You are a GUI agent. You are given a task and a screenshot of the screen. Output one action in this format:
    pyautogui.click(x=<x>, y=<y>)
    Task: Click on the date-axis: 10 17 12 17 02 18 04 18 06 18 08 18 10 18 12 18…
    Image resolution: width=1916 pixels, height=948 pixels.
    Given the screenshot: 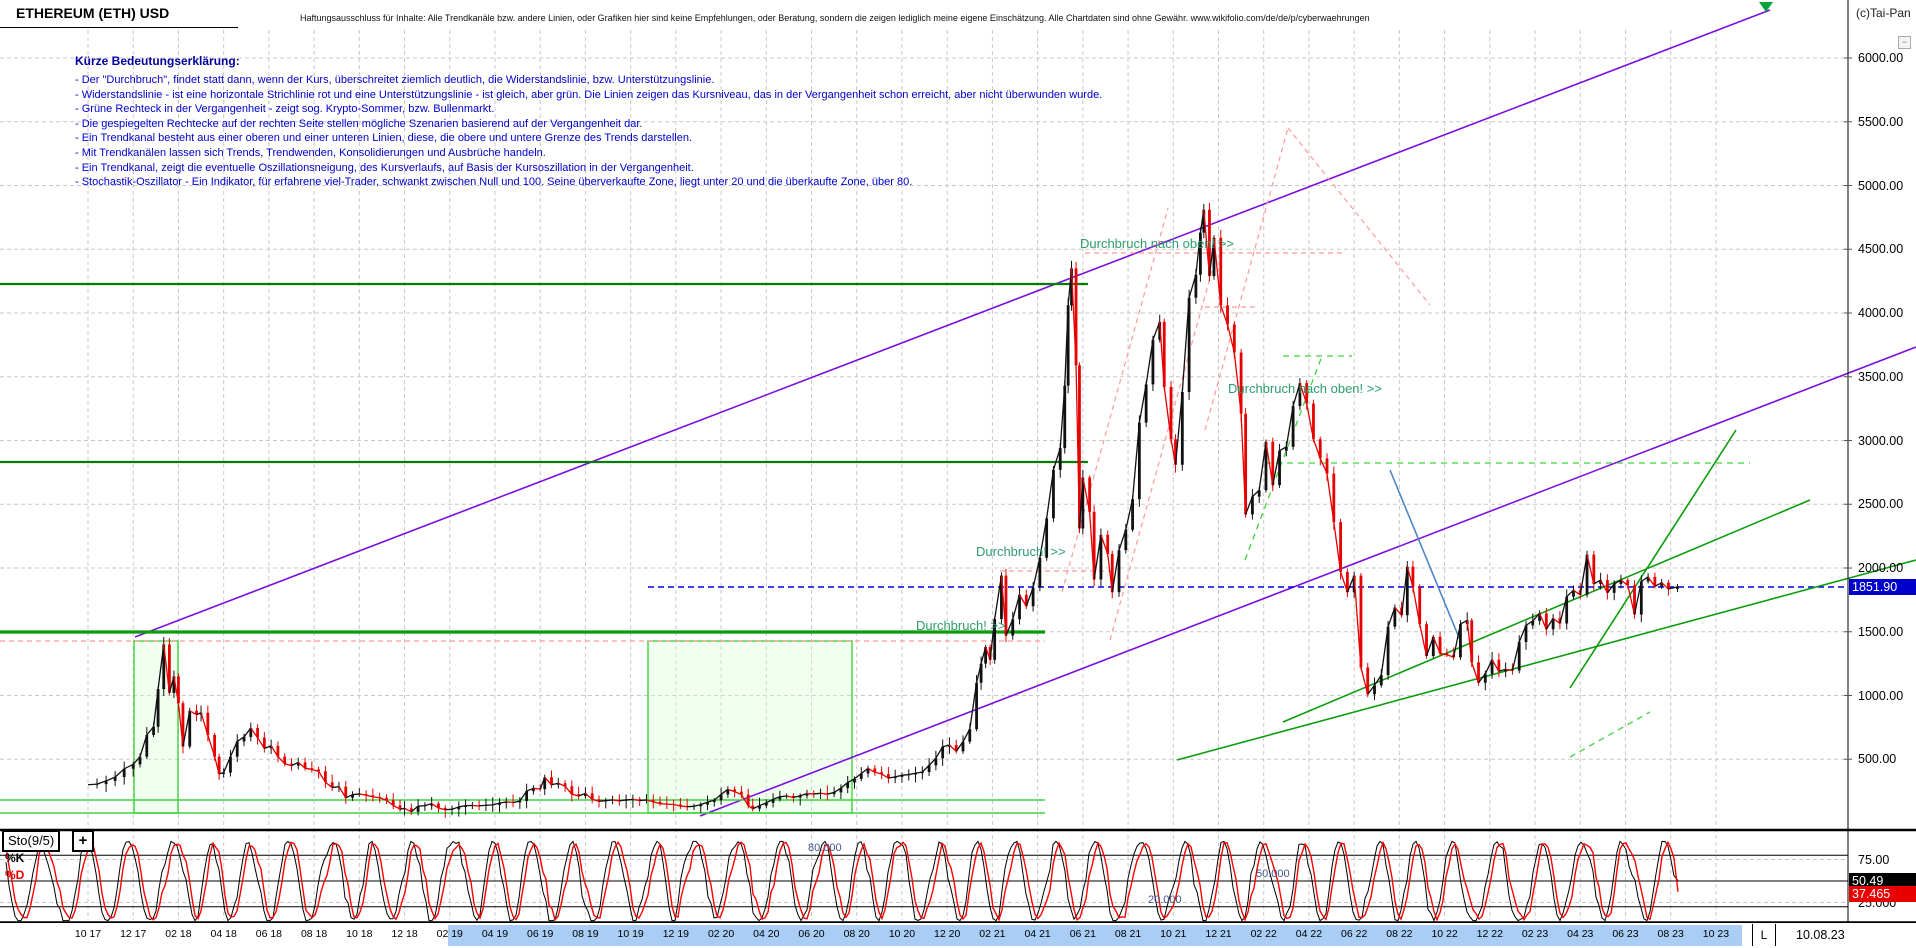 What is the action you would take?
    pyautogui.click(x=958, y=935)
    